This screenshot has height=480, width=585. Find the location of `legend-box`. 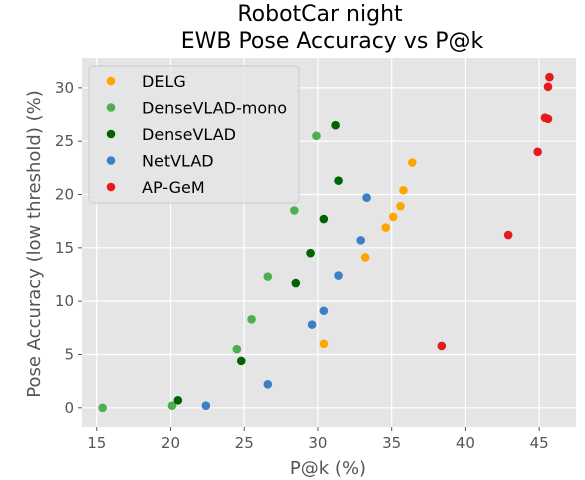

legend-box is located at coordinates (194, 134).